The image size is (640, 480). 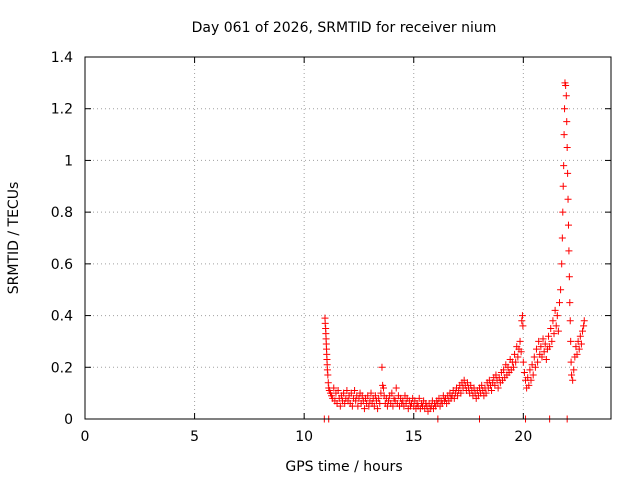 I want to click on y-tick-label: 1.2, so click(x=62, y=110).